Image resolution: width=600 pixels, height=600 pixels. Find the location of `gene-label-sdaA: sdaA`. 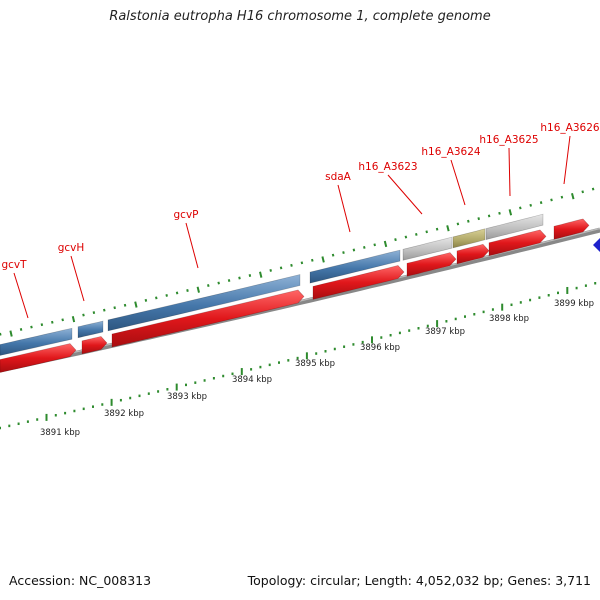

gene-label-sdaA: sdaA is located at coordinates (338, 177).